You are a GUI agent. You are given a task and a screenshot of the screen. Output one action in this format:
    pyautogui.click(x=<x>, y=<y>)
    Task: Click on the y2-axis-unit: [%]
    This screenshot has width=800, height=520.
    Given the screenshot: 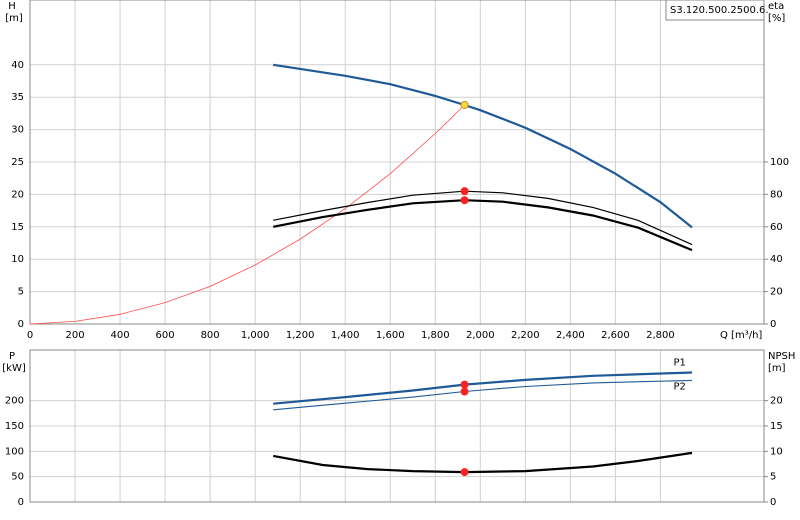 What is the action you would take?
    pyautogui.click(x=776, y=18)
    